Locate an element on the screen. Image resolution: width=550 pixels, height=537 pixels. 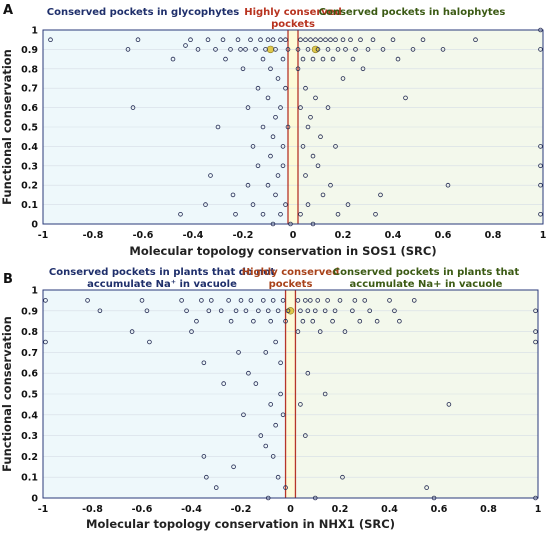
y-tick-label: 0.6 is located at coordinates (29, 108).